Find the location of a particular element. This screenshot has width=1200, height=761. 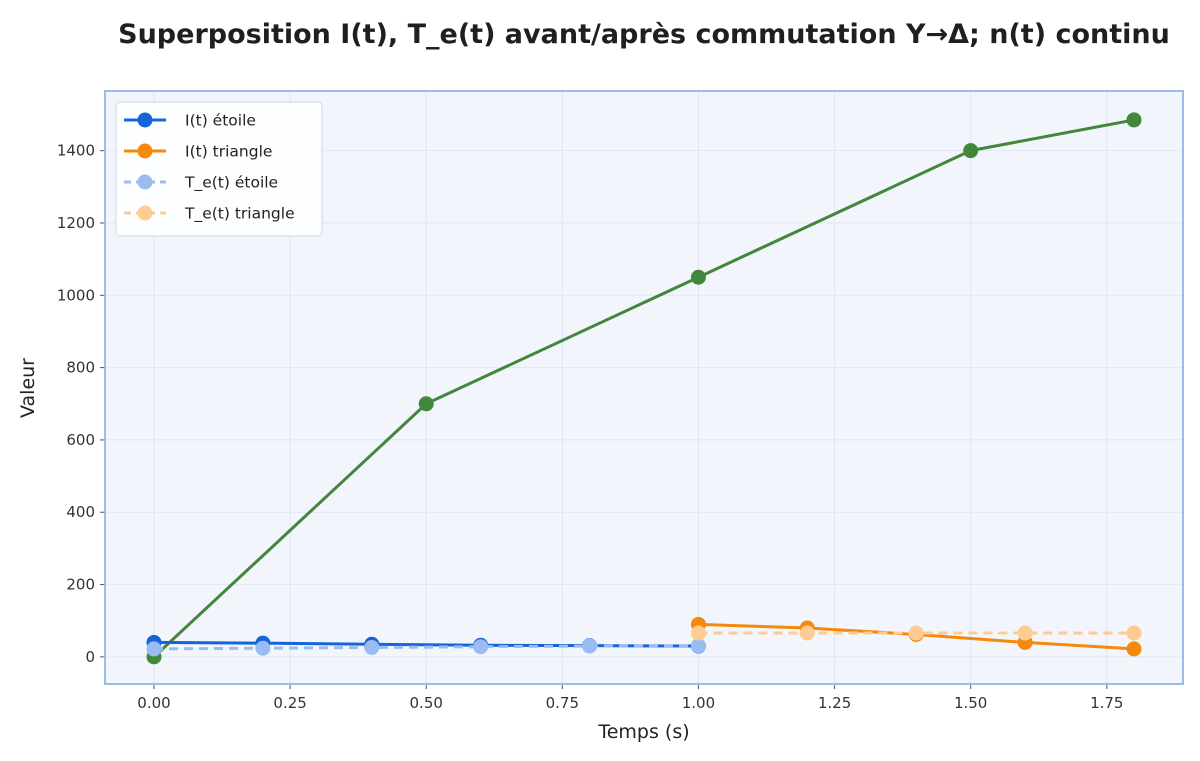

legend-box is located at coordinates (219, 169).